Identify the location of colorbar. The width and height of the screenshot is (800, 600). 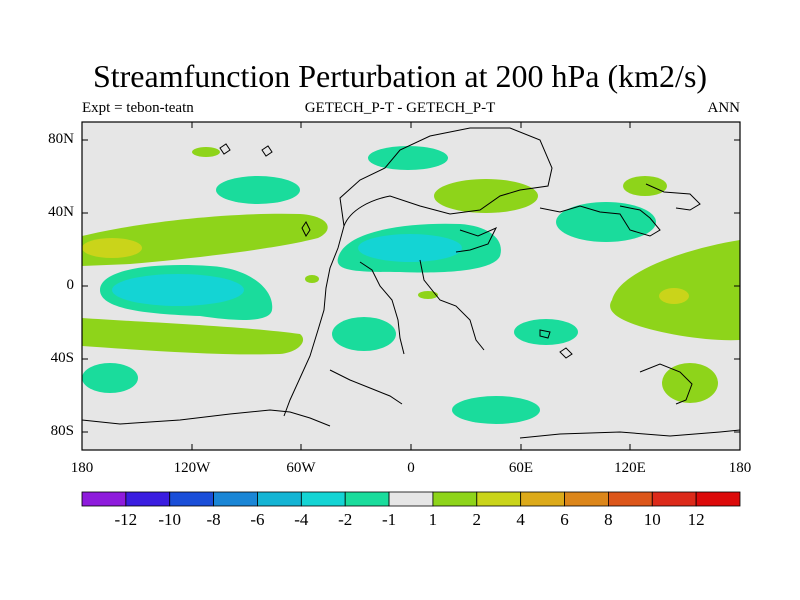
(411, 499).